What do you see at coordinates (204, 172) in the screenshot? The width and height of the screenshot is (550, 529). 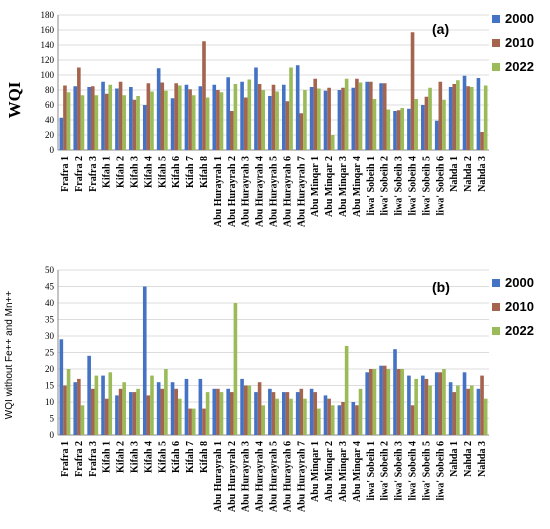 I see `x-tick-label: Kifah 8` at bounding box center [204, 172].